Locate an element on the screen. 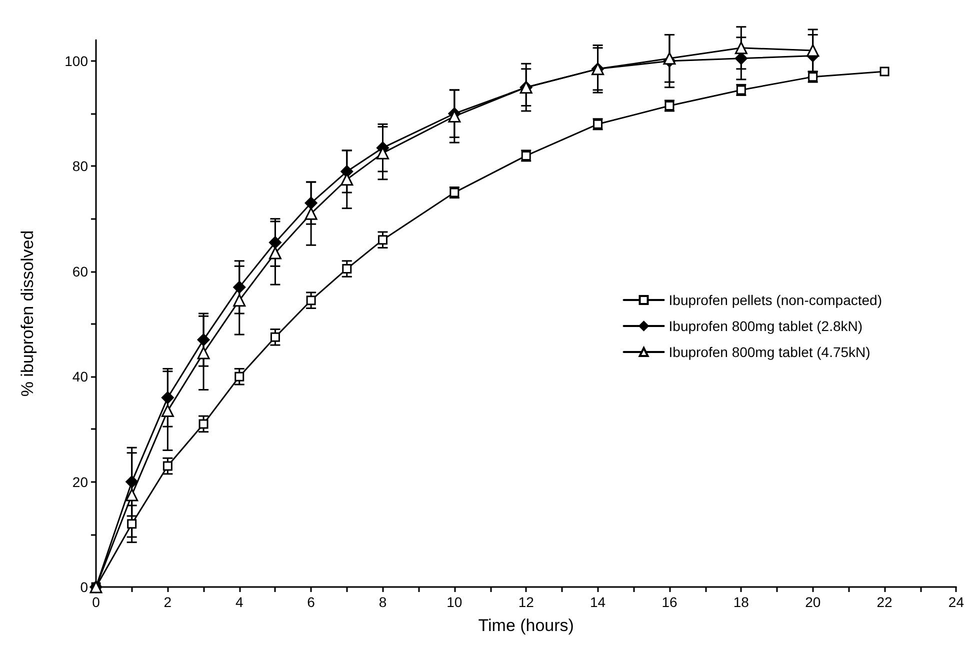 This screenshot has height=652, width=967. x-tick-label: 18 is located at coordinates (741, 602).